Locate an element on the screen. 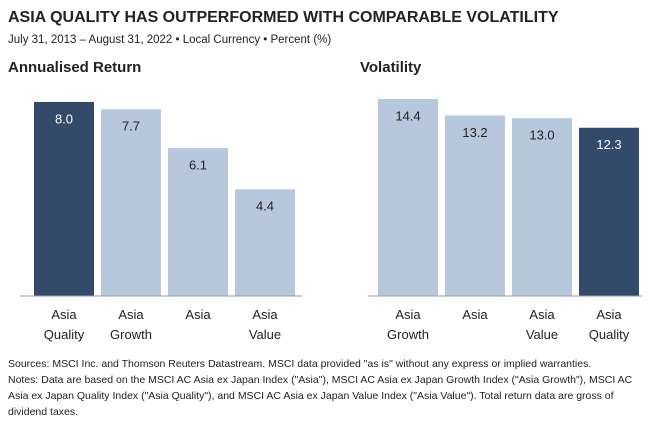 This screenshot has height=445, width=654. panel-title: Volatility is located at coordinates (391, 67).